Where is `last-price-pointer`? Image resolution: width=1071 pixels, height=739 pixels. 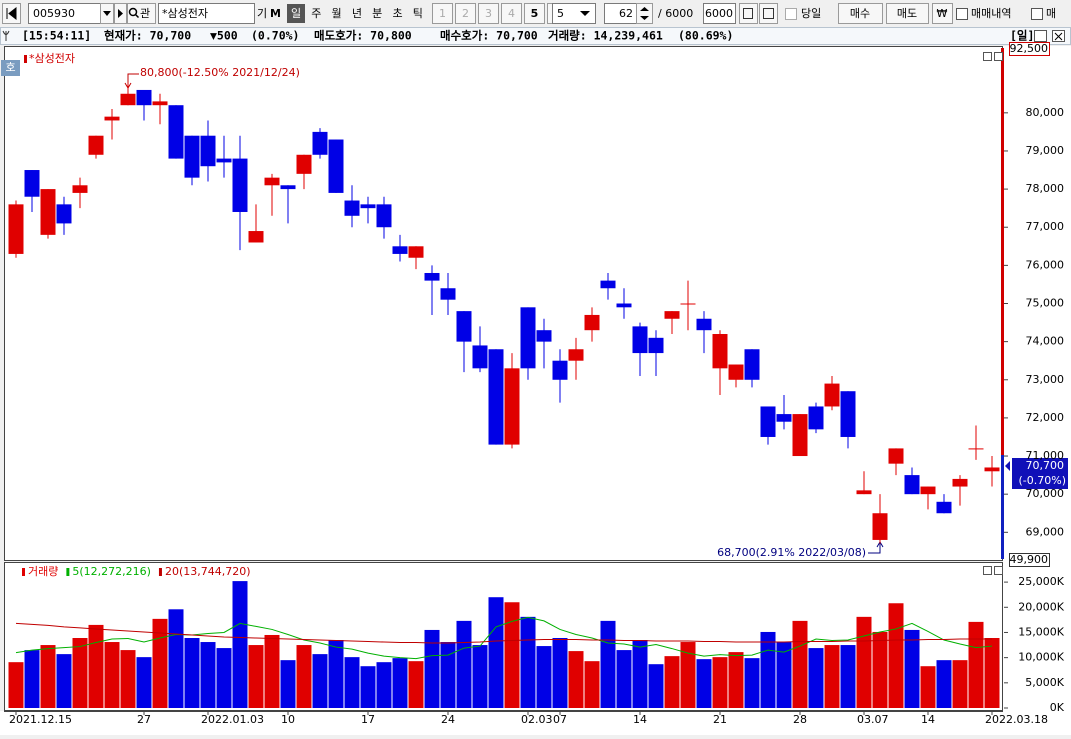 last-price-pointer is located at coordinates (1007, 466).